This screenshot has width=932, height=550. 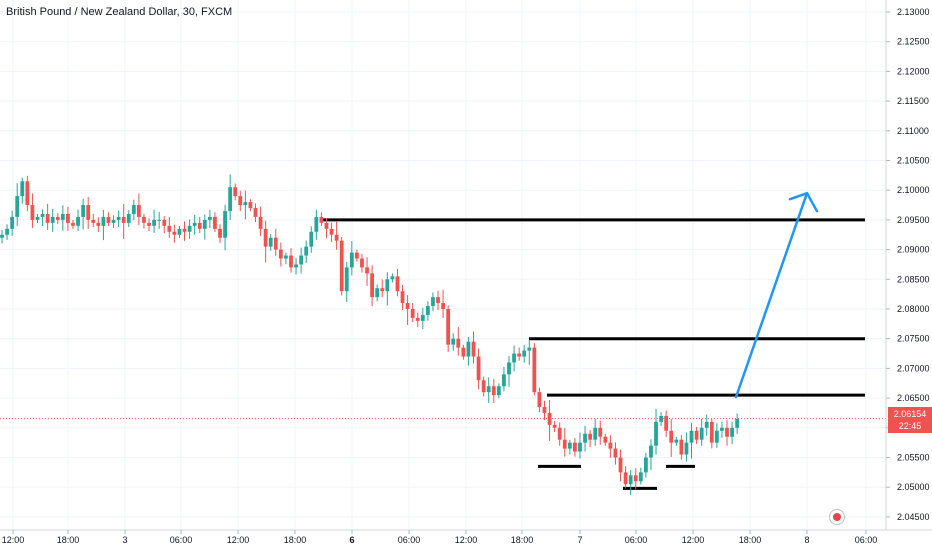 I want to click on snapshot-dot-icon, so click(x=837, y=517).